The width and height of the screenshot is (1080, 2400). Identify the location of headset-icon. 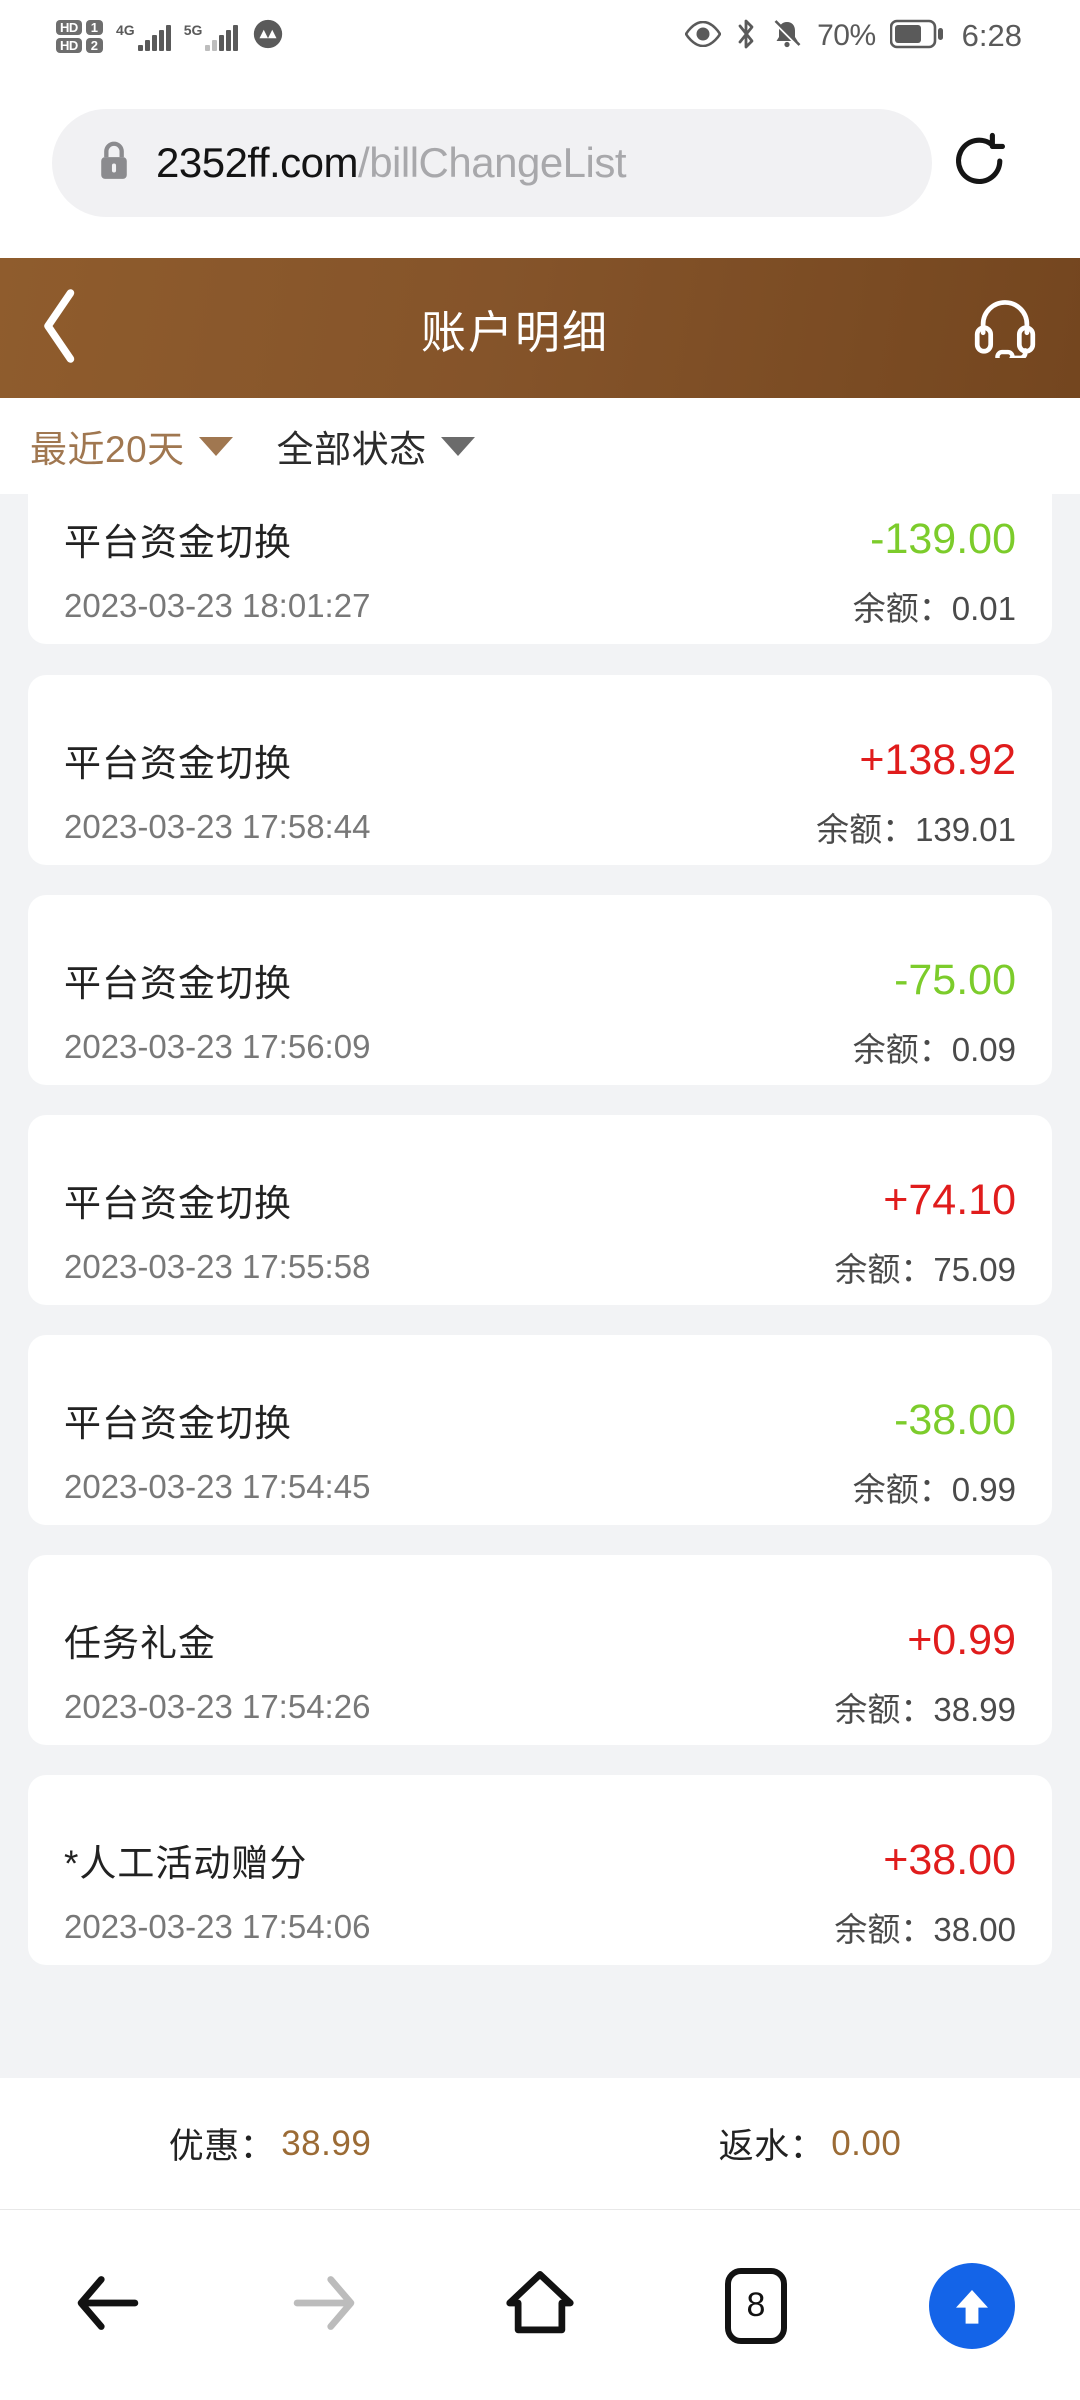
(1005, 329).